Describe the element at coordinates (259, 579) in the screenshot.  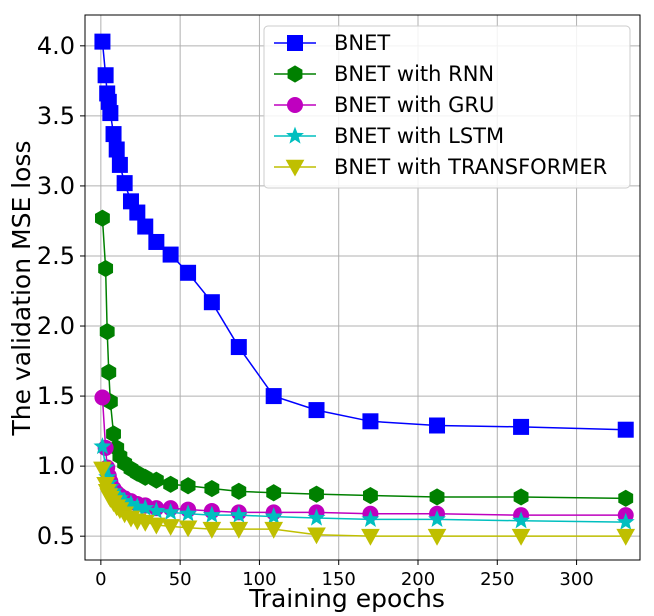
I see `x-tick-label: 100` at that location.